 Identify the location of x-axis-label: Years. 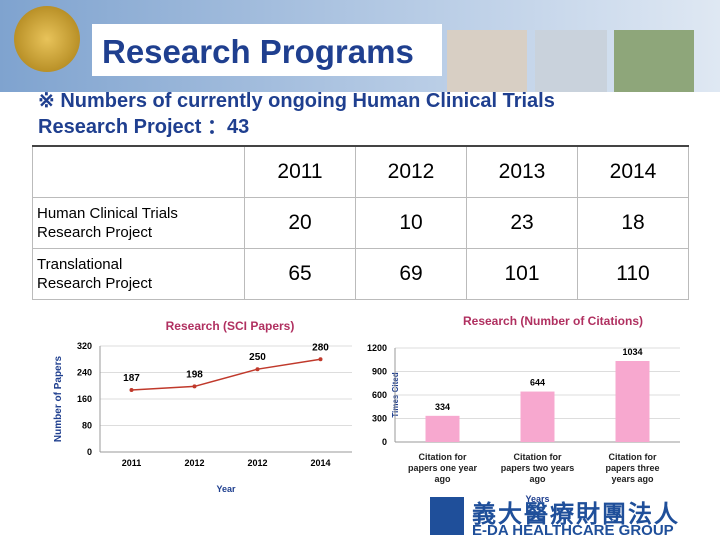
(537, 499).